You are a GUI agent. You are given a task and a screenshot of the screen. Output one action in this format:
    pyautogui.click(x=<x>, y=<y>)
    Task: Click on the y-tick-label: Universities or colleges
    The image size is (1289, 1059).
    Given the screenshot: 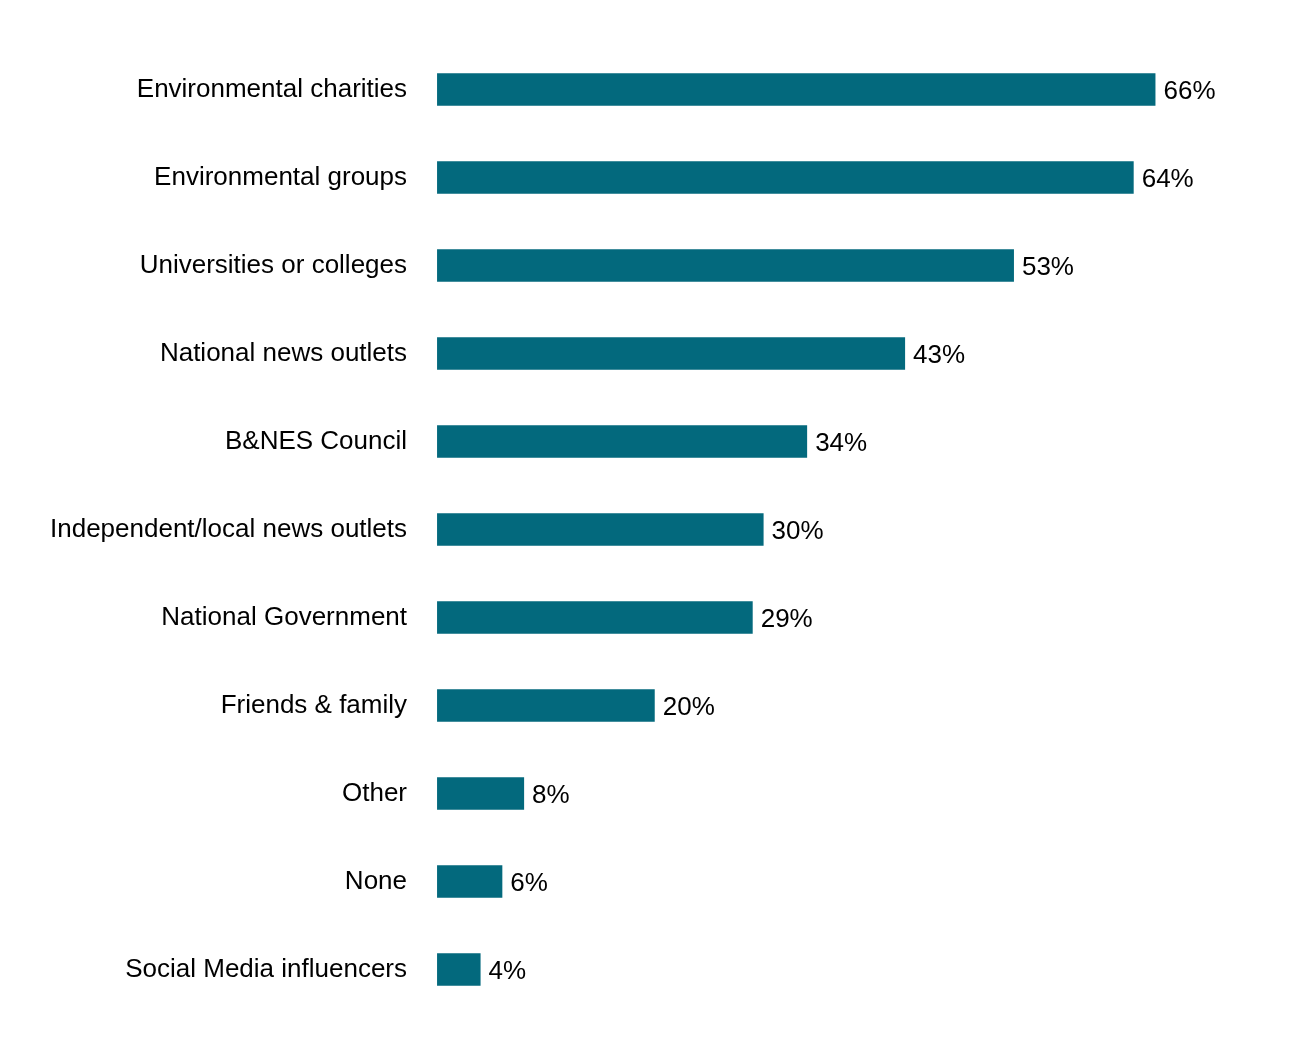 What is the action you would take?
    pyautogui.click(x=273, y=263)
    